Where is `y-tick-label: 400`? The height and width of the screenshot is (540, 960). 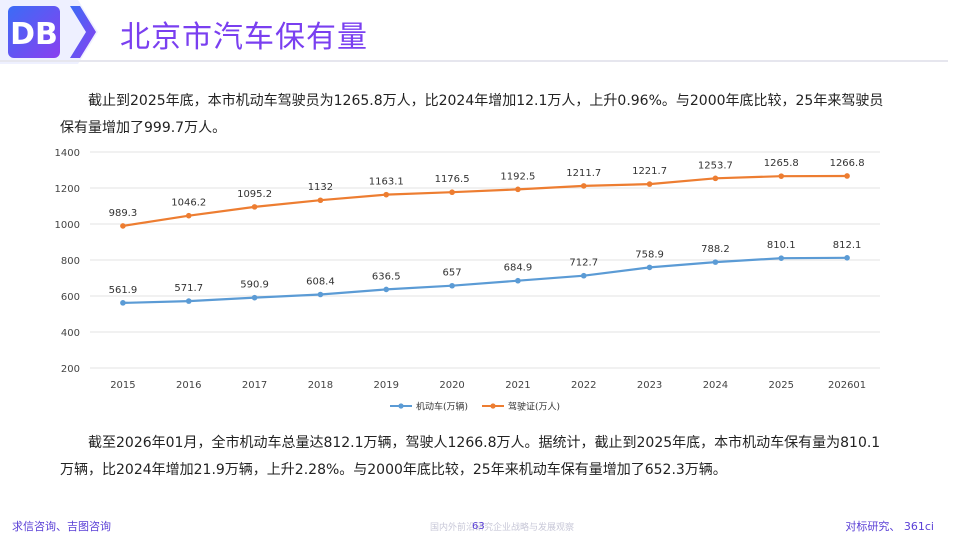
y-tick-label: 400 is located at coordinates (70, 333).